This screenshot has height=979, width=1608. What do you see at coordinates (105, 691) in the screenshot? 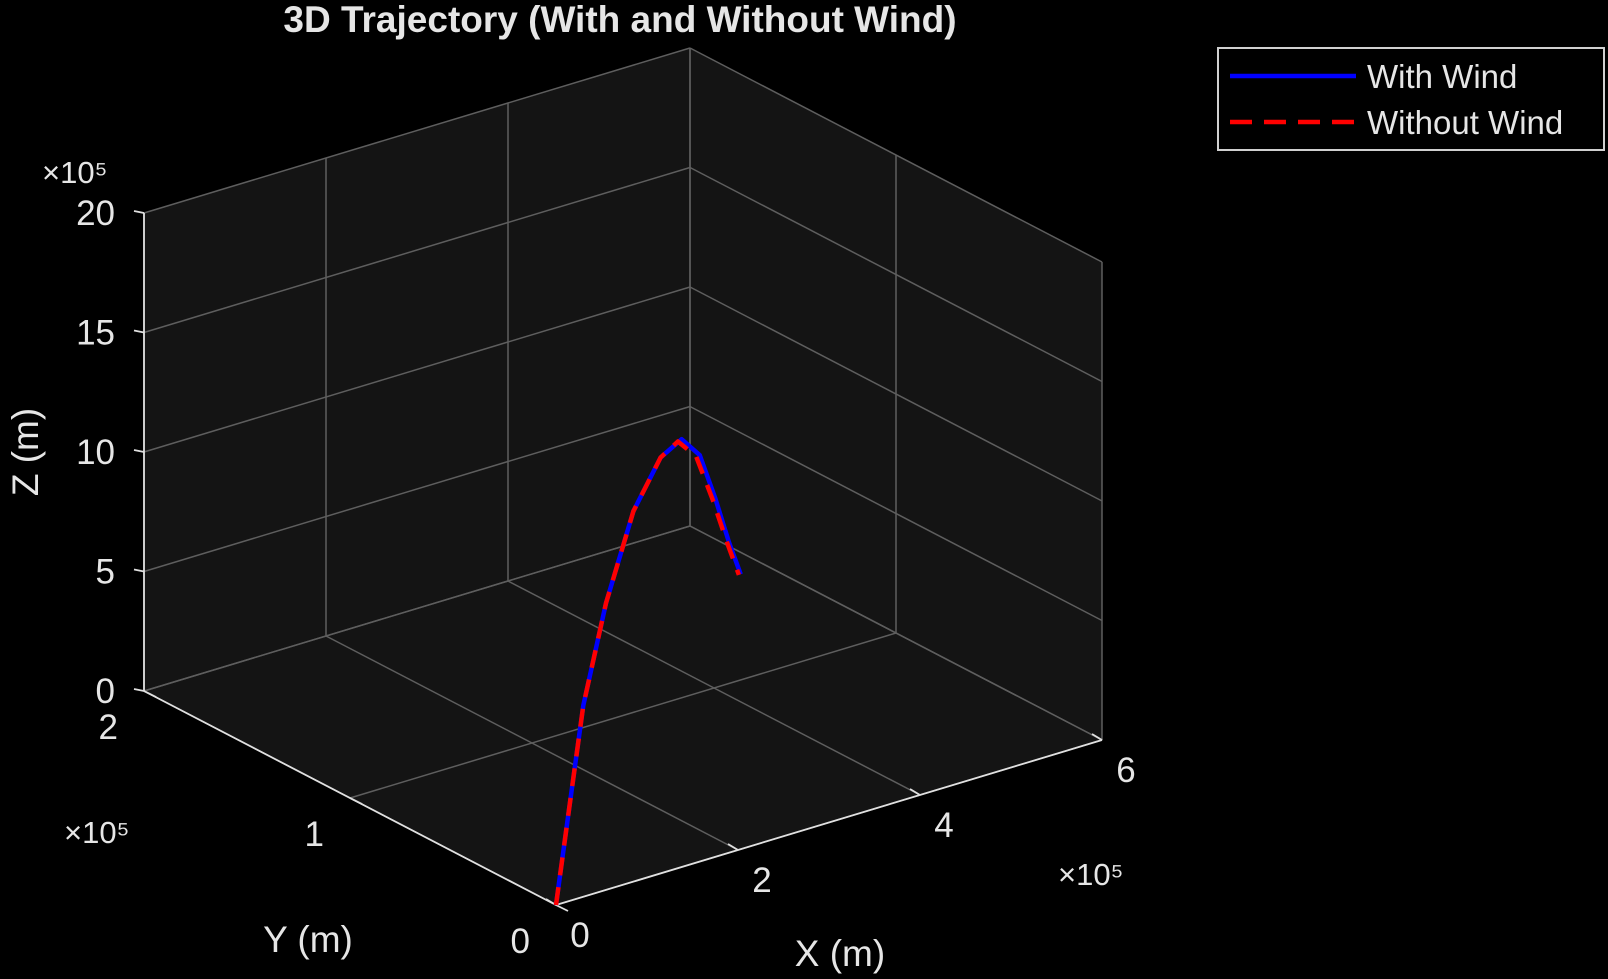
I see `z-tick-label: 0` at bounding box center [105, 691].